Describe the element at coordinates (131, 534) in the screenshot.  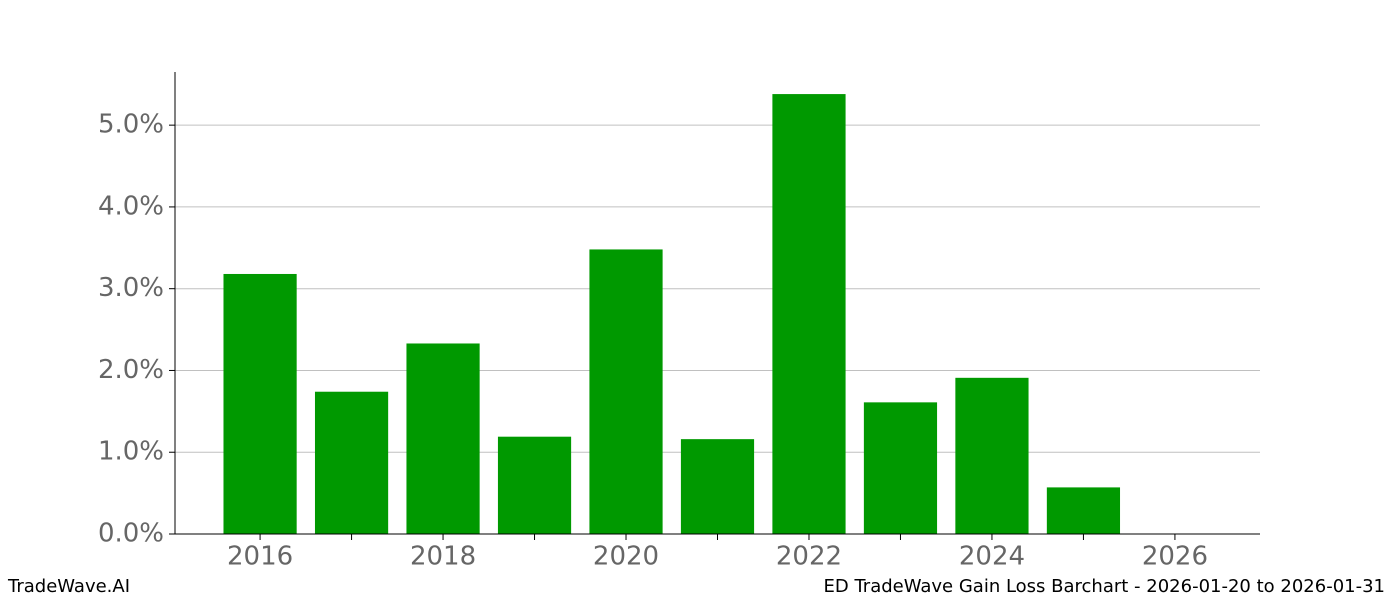
I see `y-tick-label: 0.0%` at that location.